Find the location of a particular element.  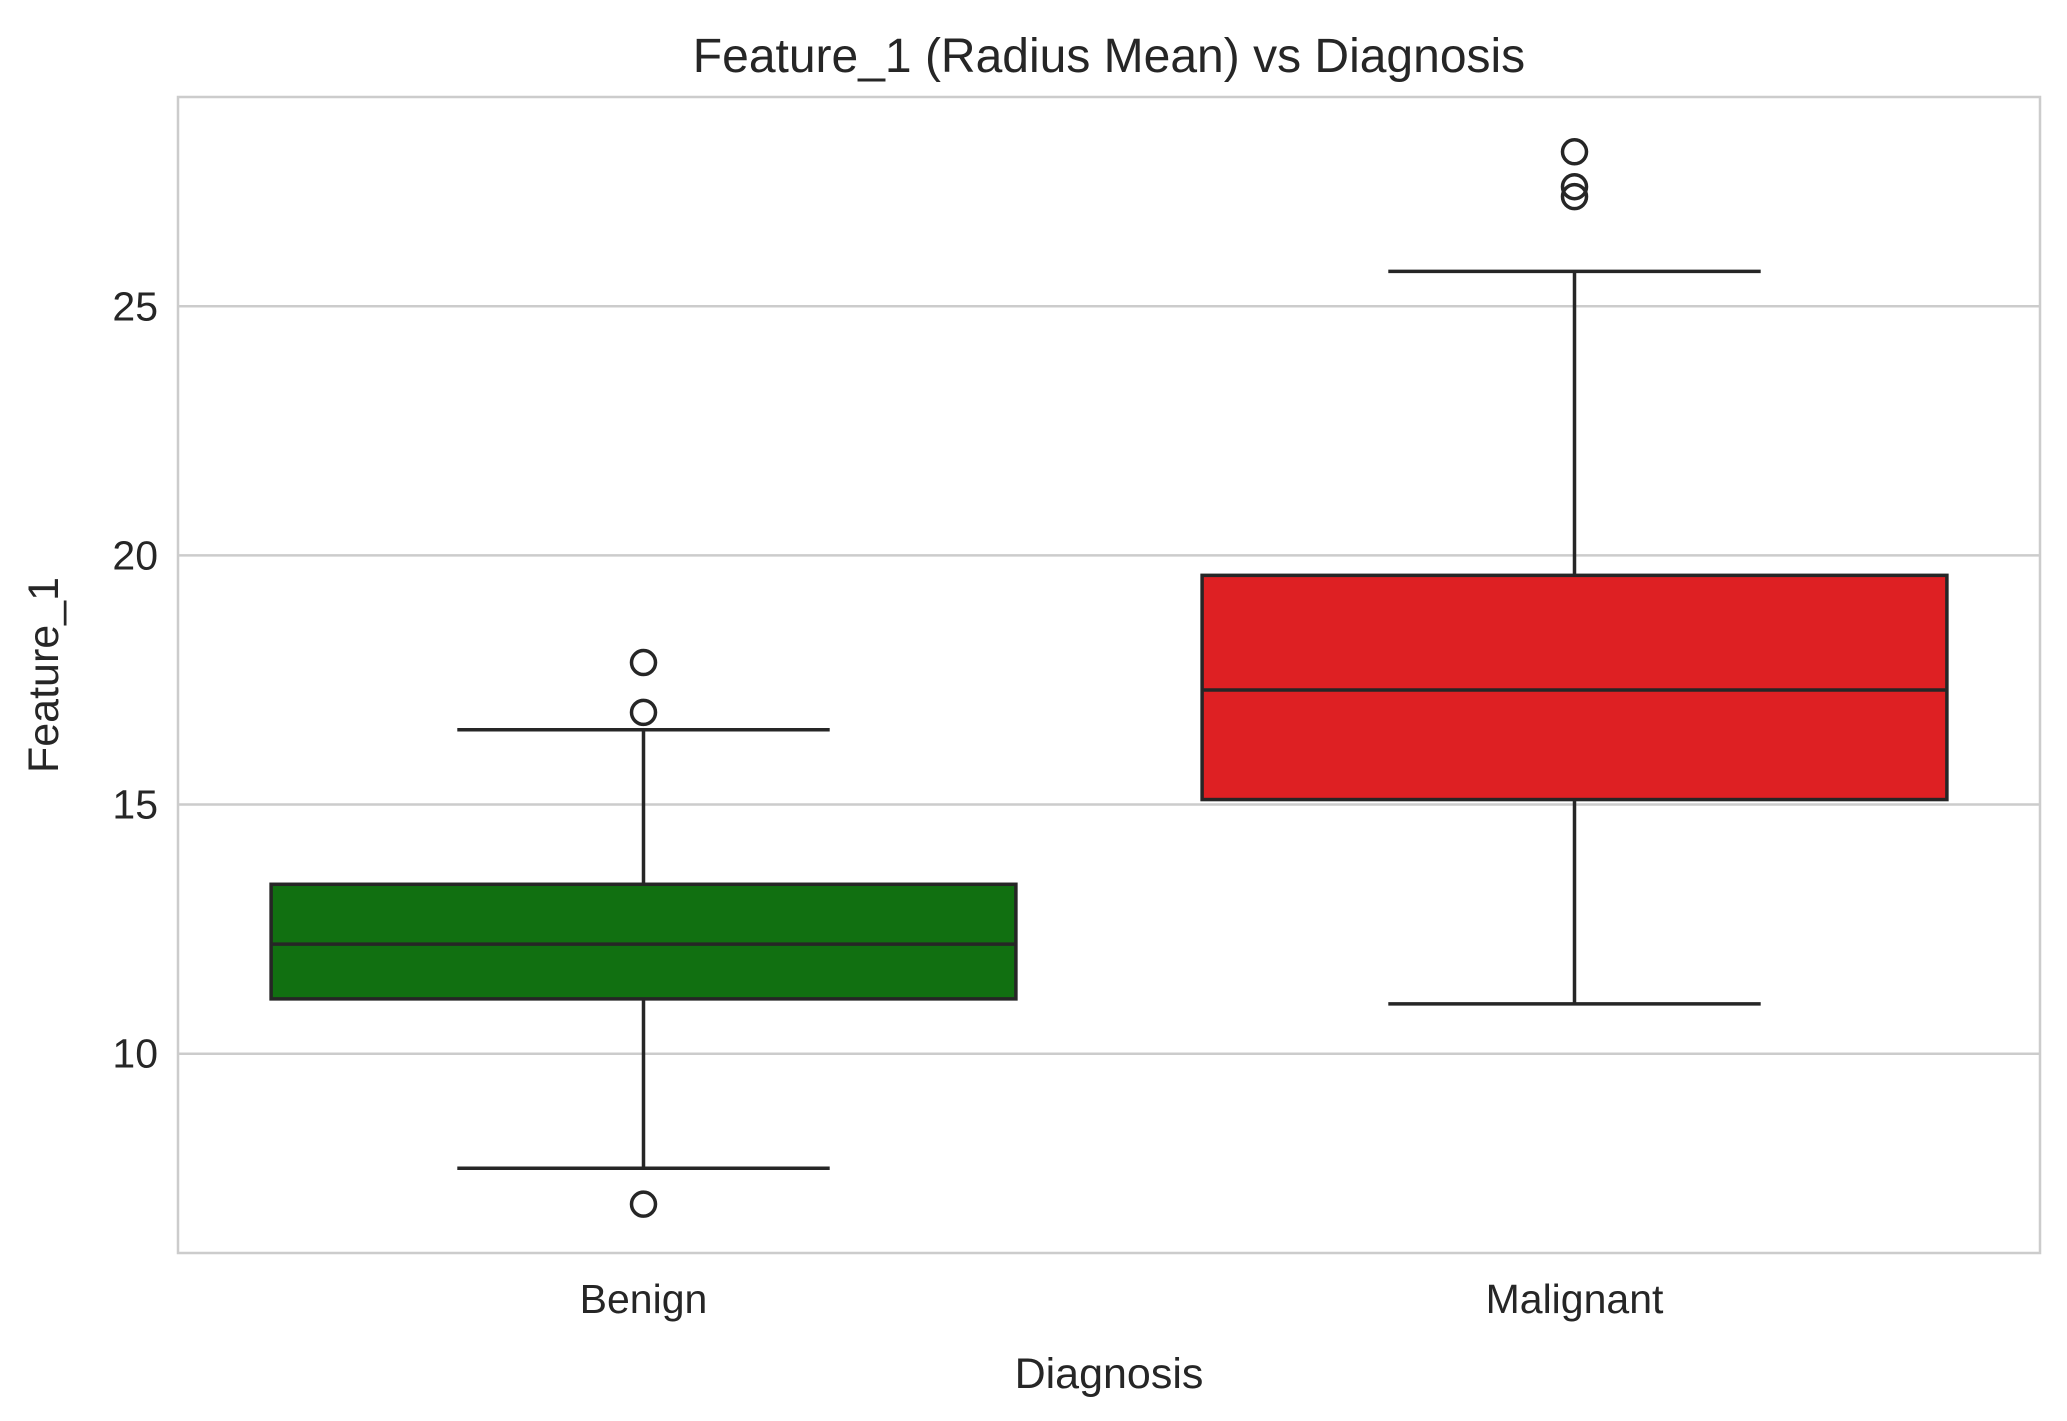

x-tick-label: Malignant is located at coordinates (1575, 1299).